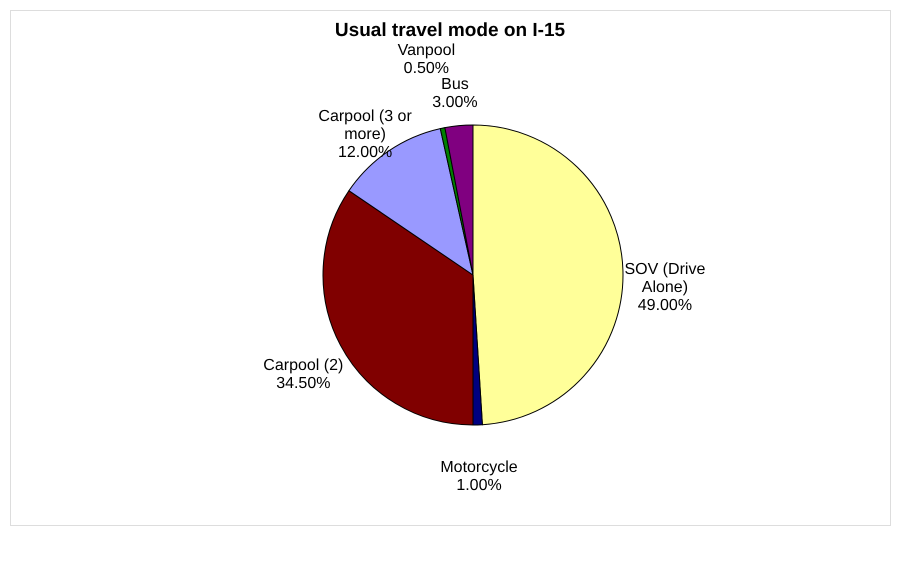 This screenshot has width=906, height=577. What do you see at coordinates (455, 102) in the screenshot?
I see `data-label: 3.00%` at bounding box center [455, 102].